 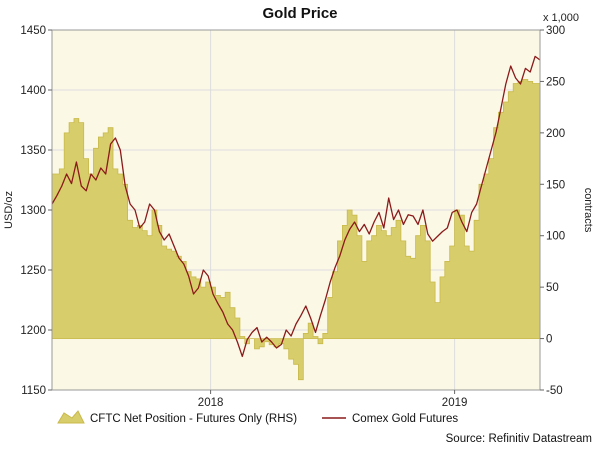 I want to click on right-tick-label: 300, so click(x=555, y=31).